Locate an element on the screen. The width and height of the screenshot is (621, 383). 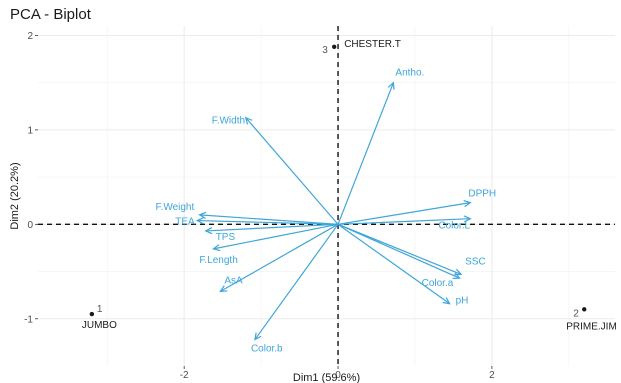
chart-title: PCA - Biplot is located at coordinates (50, 14).